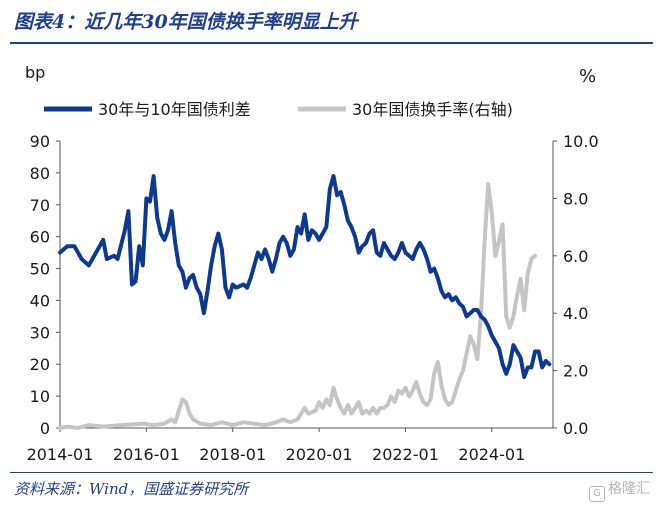  Describe the element at coordinates (331, 43) in the screenshot. I see `header-divider` at that location.